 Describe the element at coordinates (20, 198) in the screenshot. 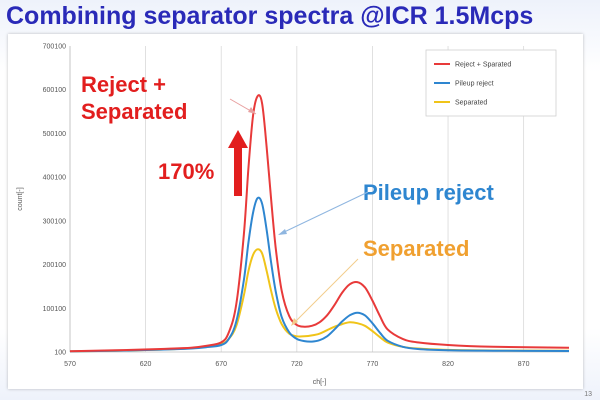

I see `y-axis-label: count[-]` at that location.